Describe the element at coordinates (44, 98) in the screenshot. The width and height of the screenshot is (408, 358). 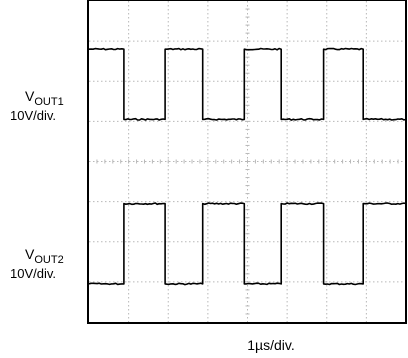
I see `channel1-label: VOUT1` at that location.